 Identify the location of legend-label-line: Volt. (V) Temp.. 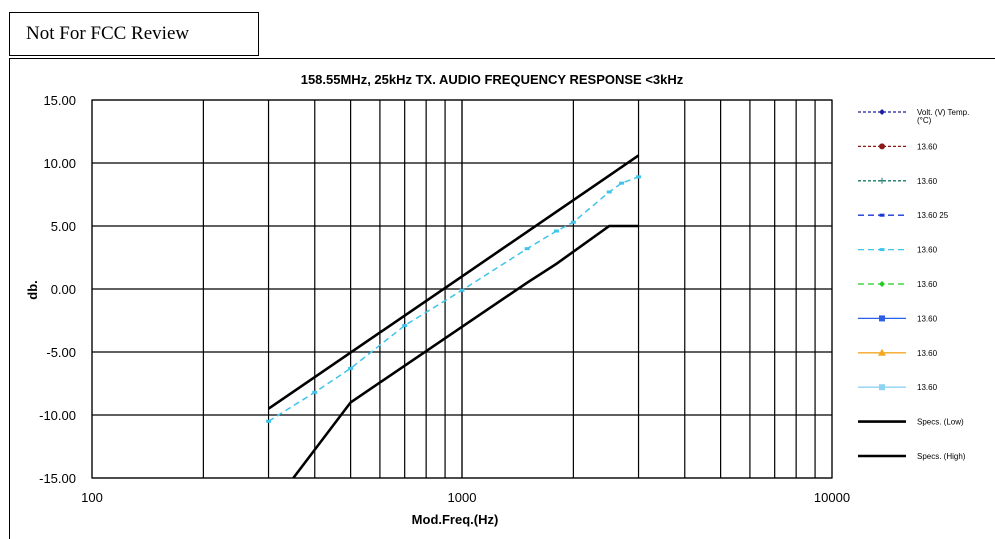
(943, 112).